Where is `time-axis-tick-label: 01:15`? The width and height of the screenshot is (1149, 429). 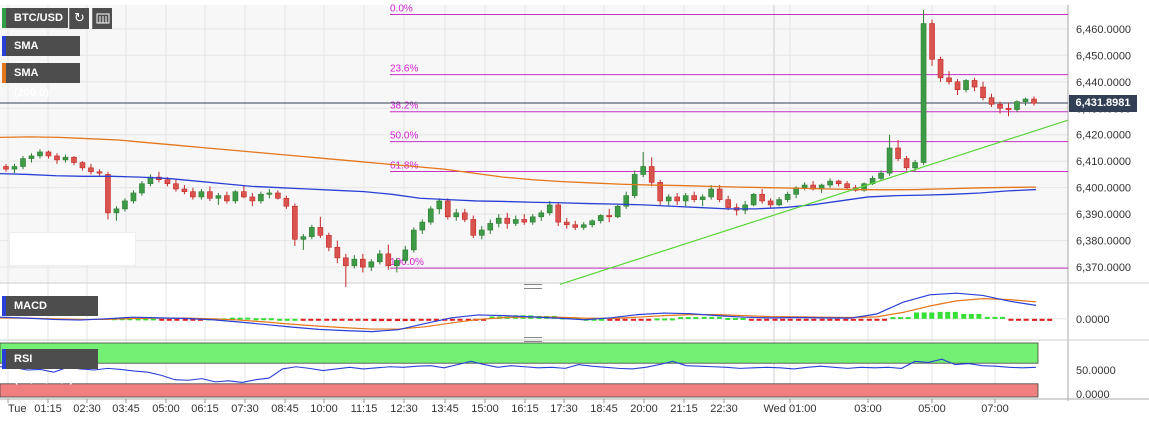
time-axis-tick-label: 01:15 is located at coordinates (48, 409).